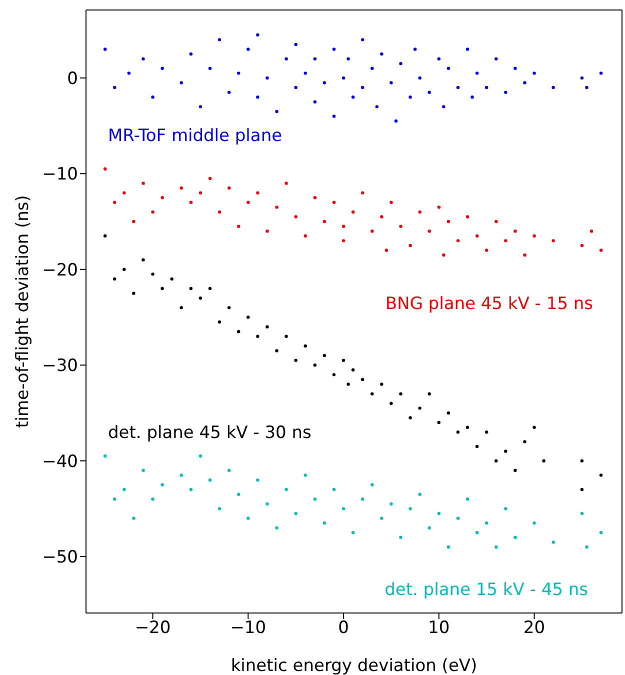  I want to click on y-tick-label: −10, so click(60, 174).